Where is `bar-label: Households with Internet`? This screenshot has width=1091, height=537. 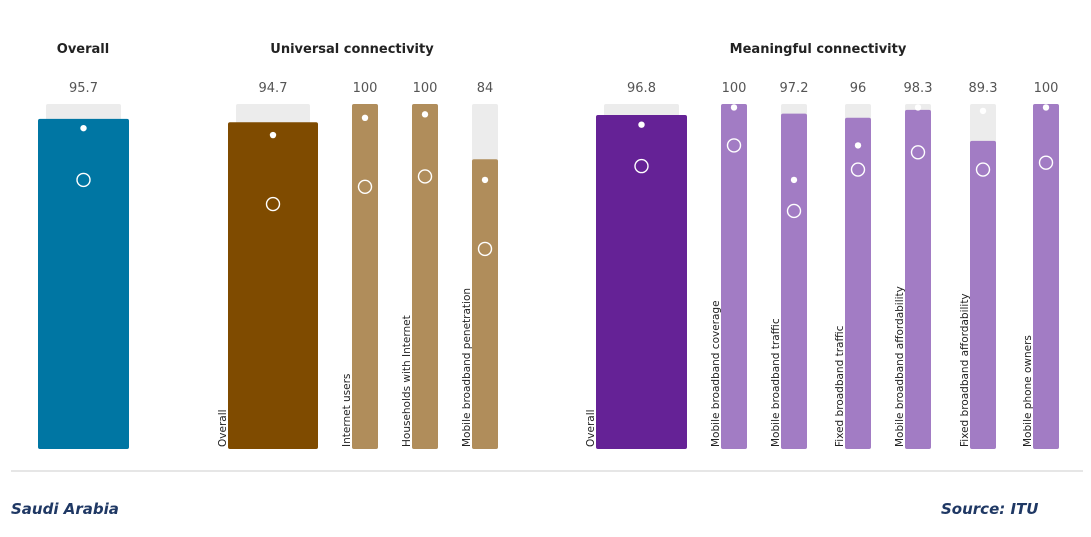 bar-label: Households with Internet is located at coordinates (407, 381).